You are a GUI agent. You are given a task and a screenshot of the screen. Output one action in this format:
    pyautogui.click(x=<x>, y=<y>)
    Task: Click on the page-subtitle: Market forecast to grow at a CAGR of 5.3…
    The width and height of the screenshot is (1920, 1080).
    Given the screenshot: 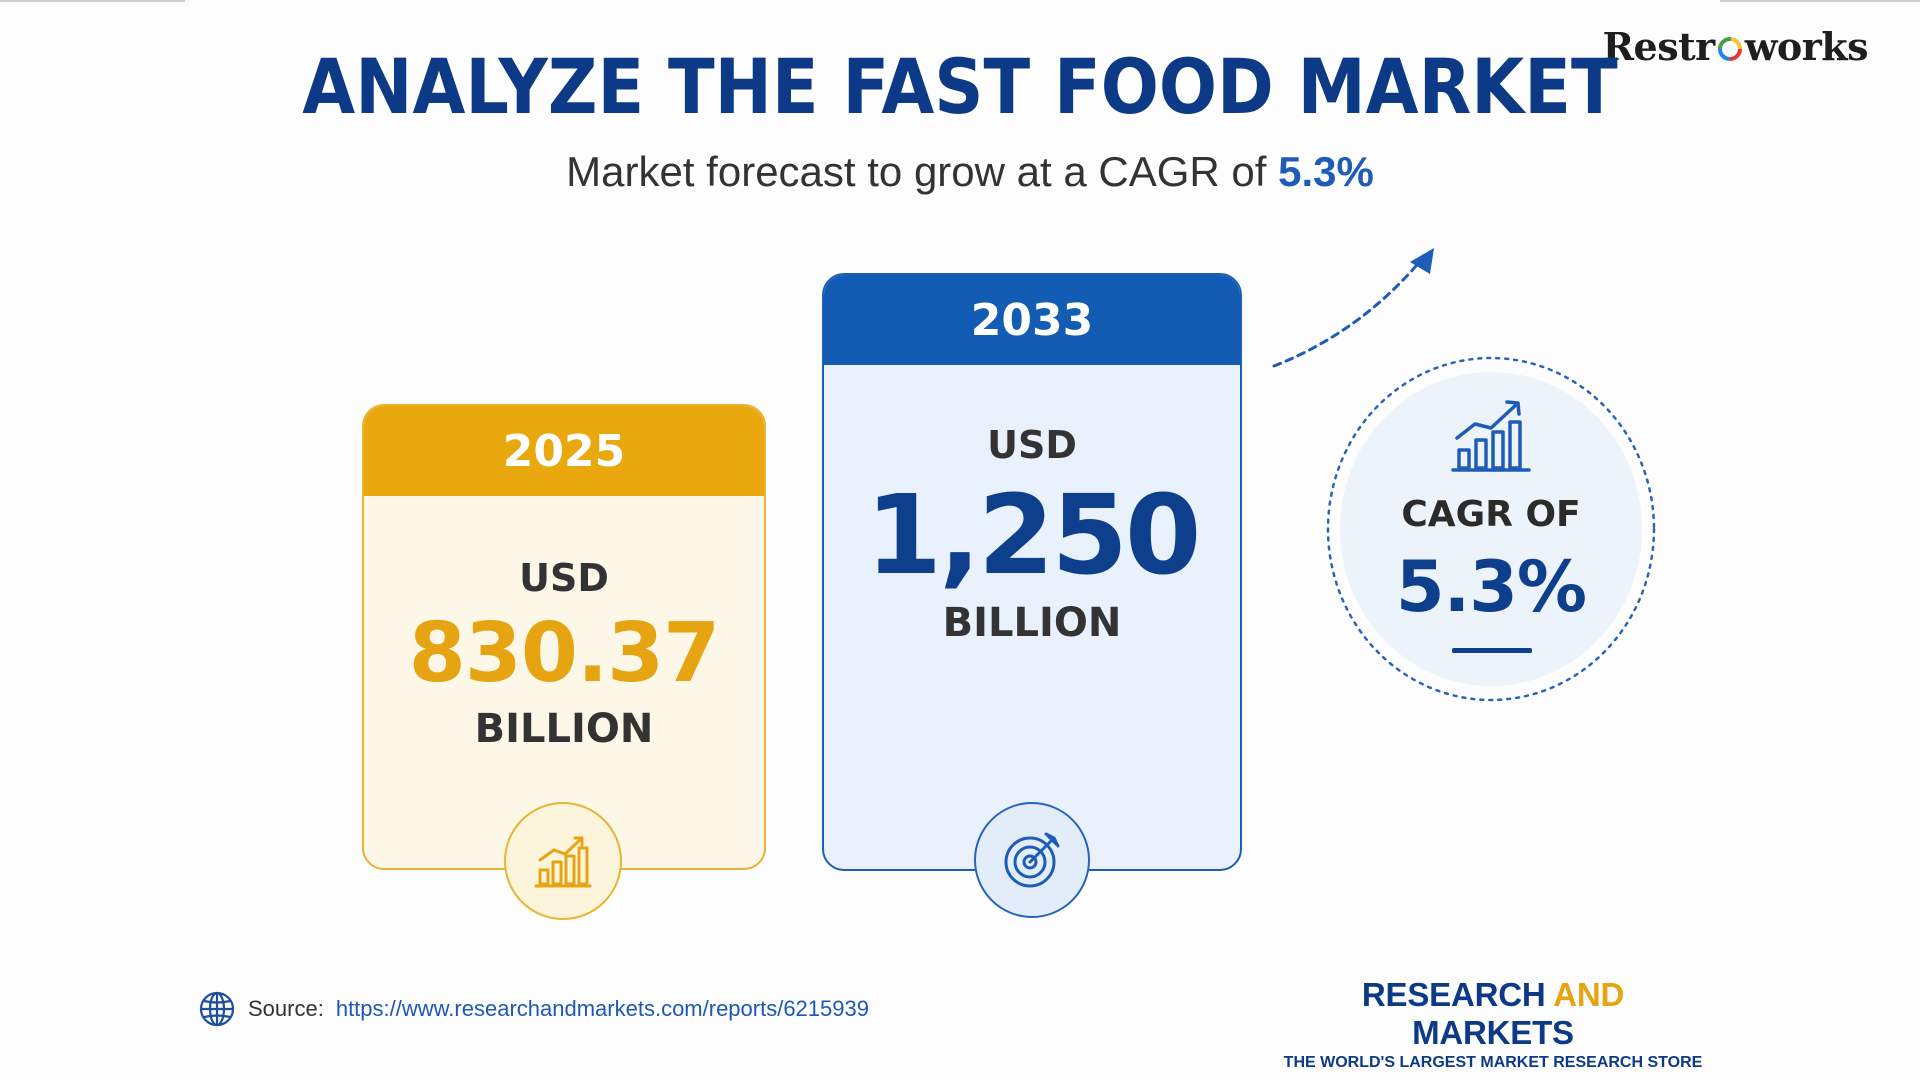 What is the action you would take?
    pyautogui.click(x=960, y=172)
    